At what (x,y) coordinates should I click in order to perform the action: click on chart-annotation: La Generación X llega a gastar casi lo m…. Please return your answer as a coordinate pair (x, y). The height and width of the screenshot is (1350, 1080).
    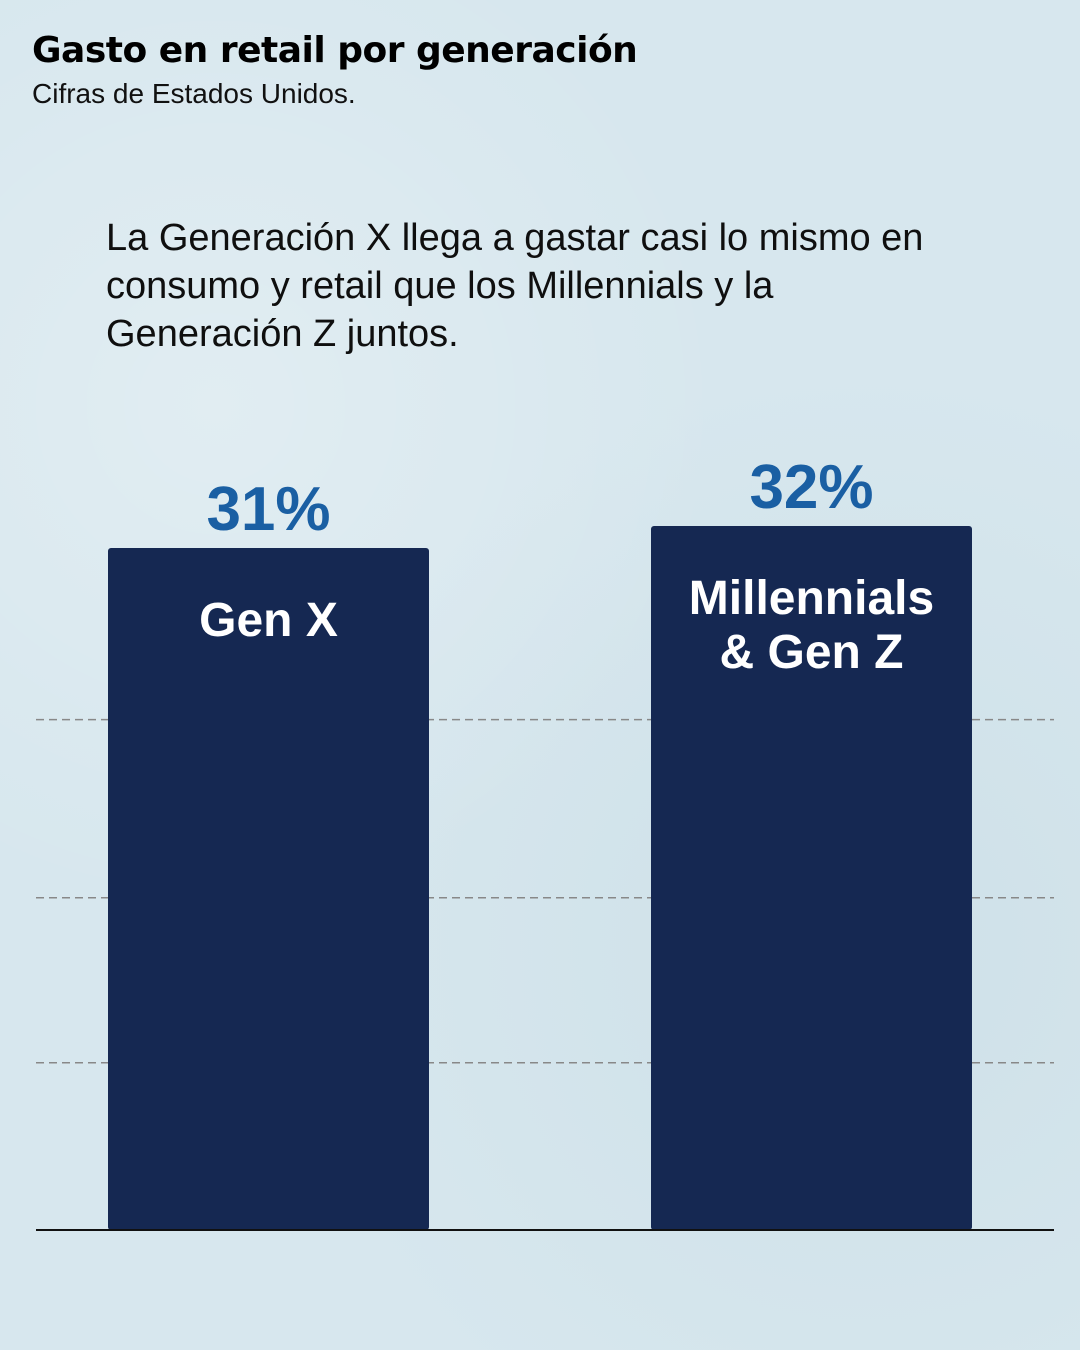
    Looking at the image, I should click on (515, 286).